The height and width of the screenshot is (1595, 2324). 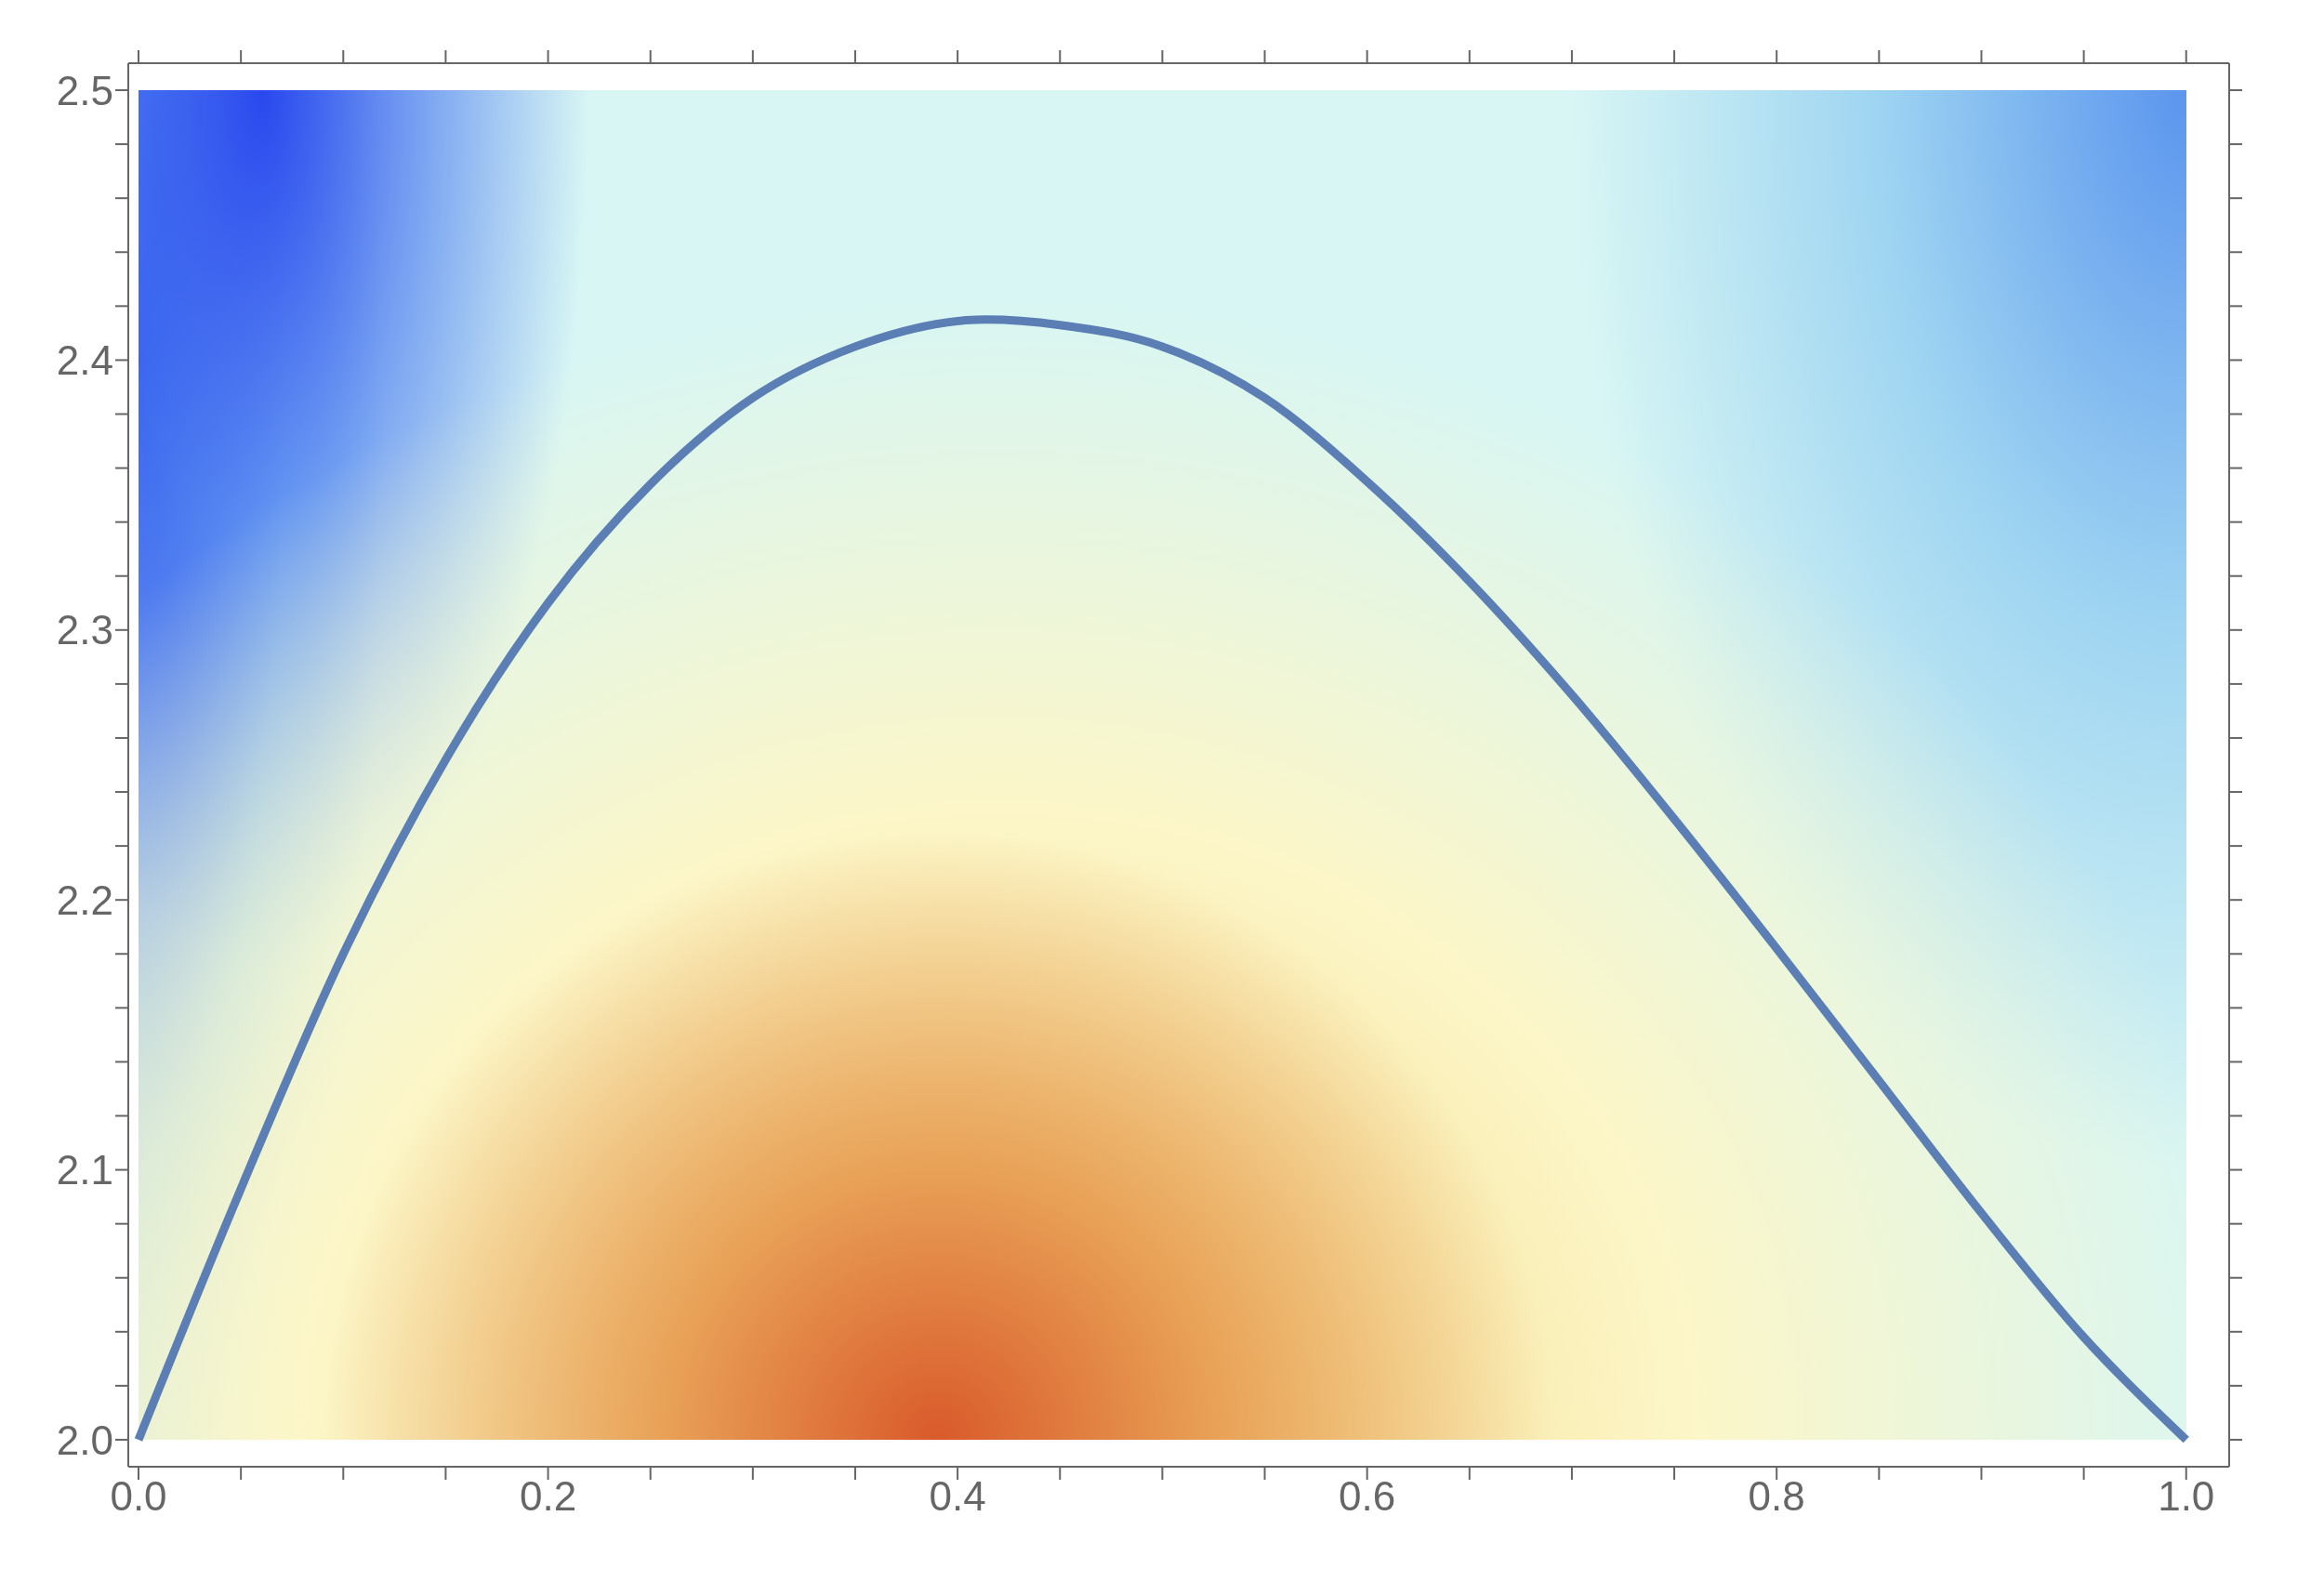 I want to click on y-tick-label: 2.2, so click(x=84, y=900).